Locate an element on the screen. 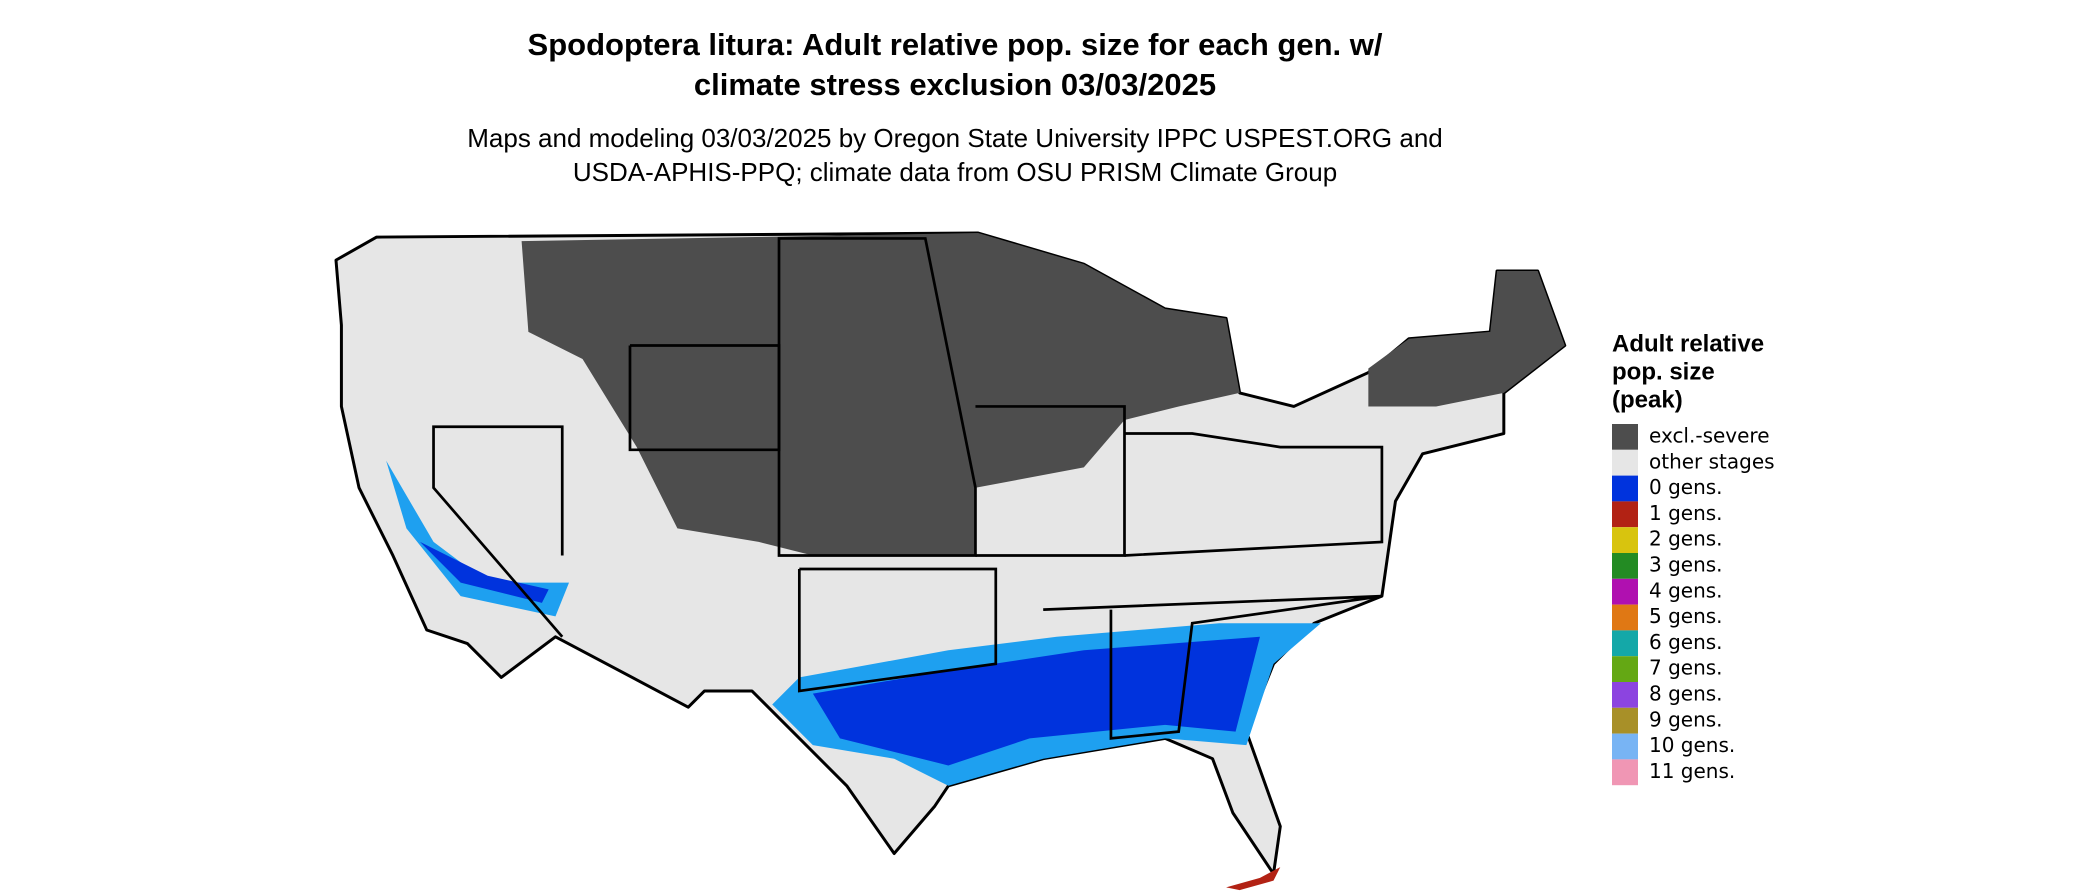  legend-title: pop. size is located at coordinates (1663, 371).